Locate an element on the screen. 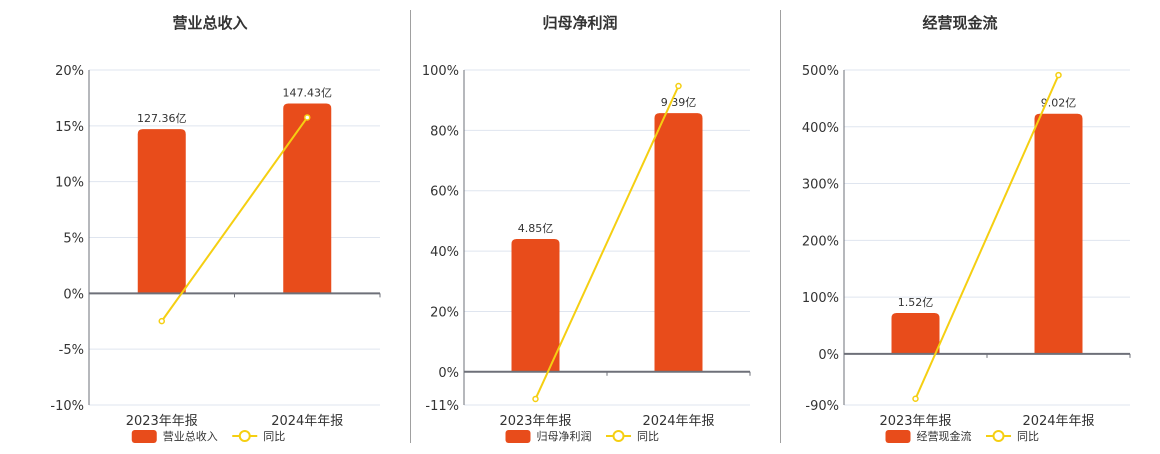 The image size is (1160, 454). legend-bar-label: 营业总收入 is located at coordinates (190, 436).